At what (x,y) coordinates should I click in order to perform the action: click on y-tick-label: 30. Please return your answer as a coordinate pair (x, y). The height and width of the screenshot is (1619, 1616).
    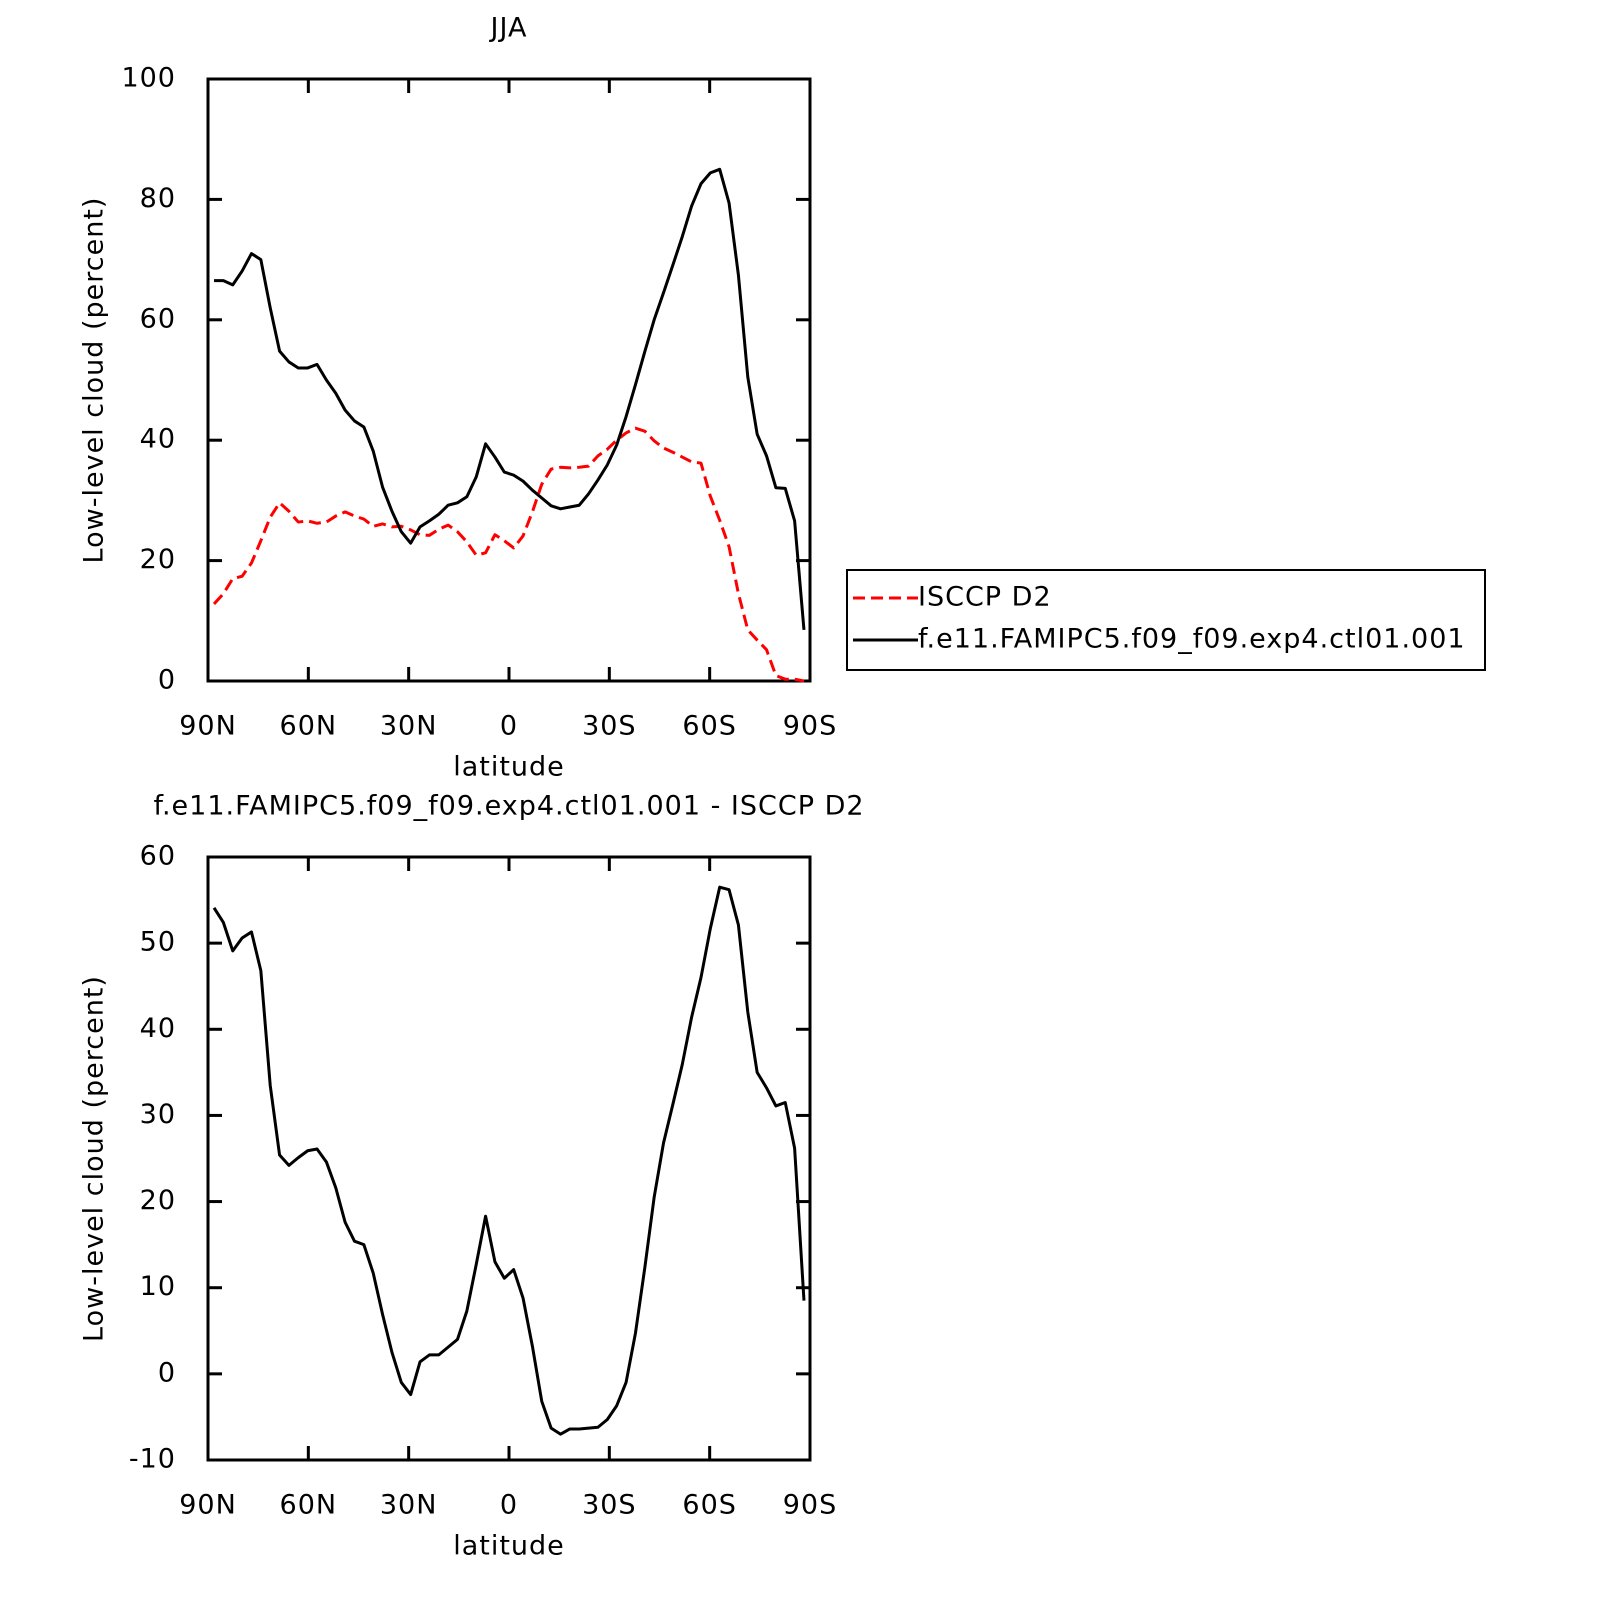
    Looking at the image, I should click on (158, 1114).